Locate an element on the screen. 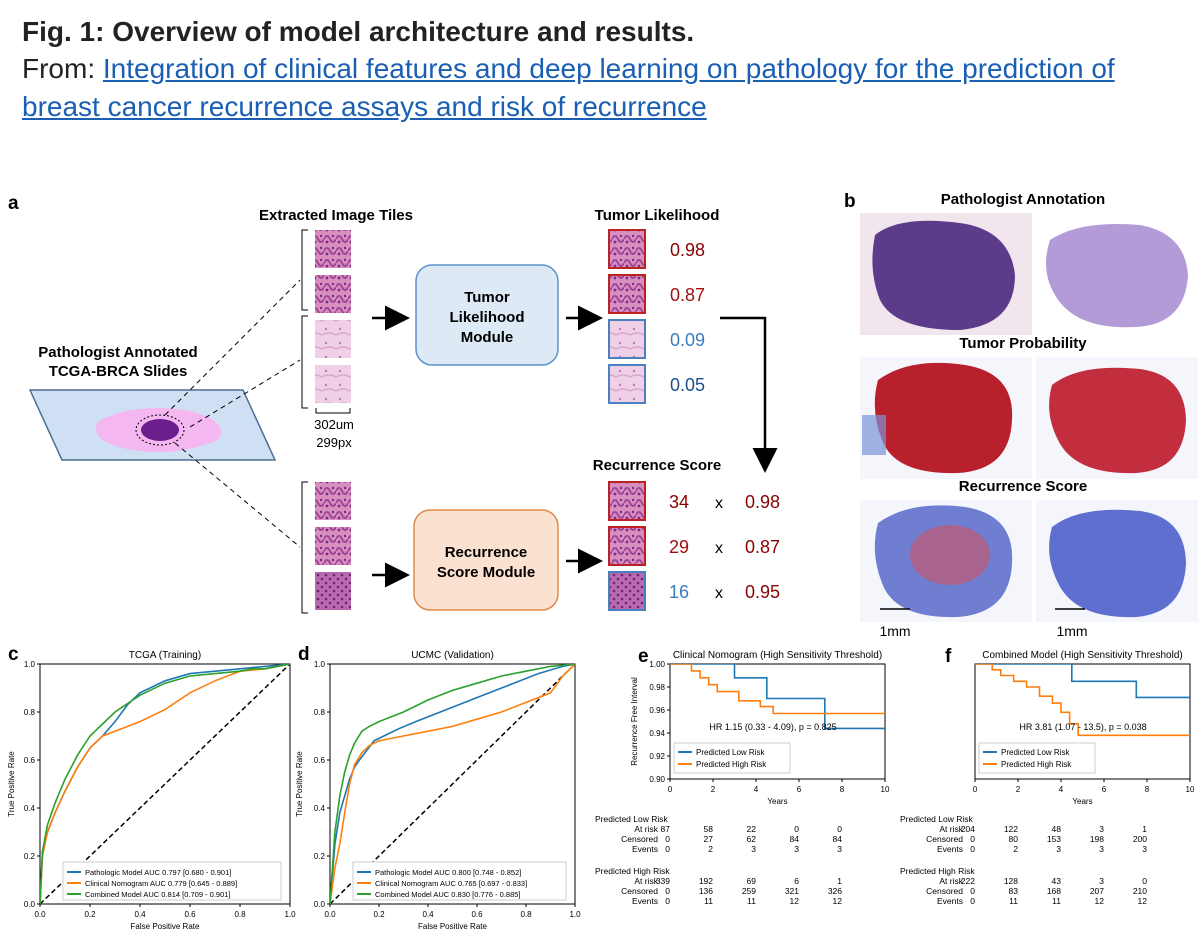  legend-label: Combined Model AUC 0.814 [0.709 - 0.901] is located at coordinates (158, 894).